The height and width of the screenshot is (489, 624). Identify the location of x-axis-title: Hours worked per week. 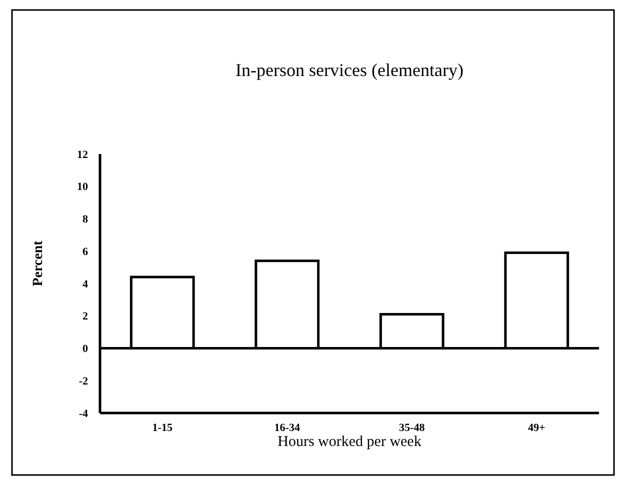
(350, 442).